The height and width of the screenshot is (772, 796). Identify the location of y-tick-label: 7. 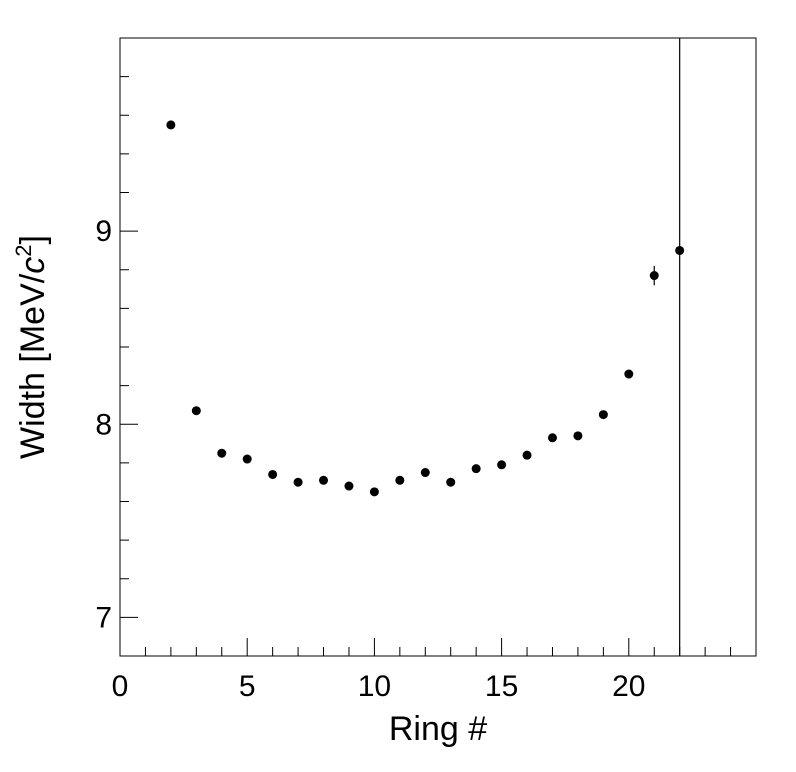
(103, 617).